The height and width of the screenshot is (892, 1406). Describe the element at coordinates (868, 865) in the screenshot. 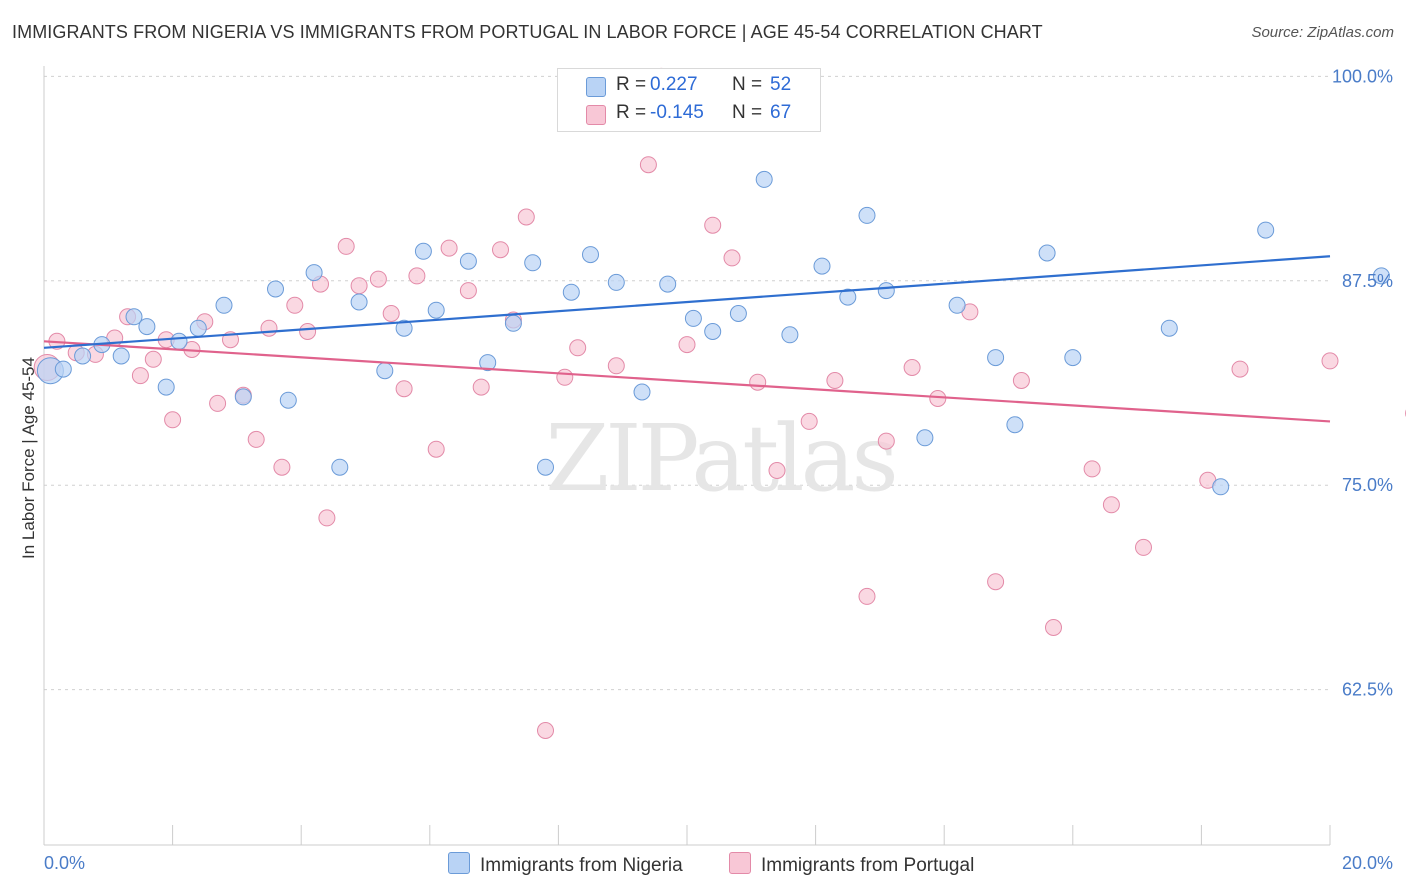

I see `bottom-legend-label-portugal: Immigrants from Portugal` at that location.